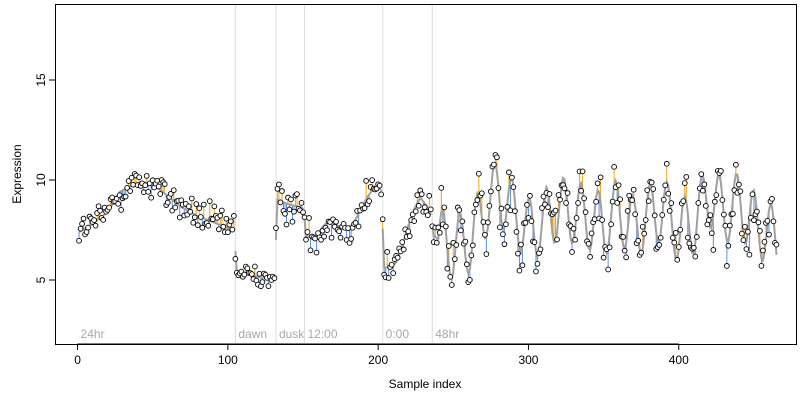 The image size is (800, 400). What do you see at coordinates (292, 334) in the screenshot?
I see `region-label-dusk: dusk` at bounding box center [292, 334].